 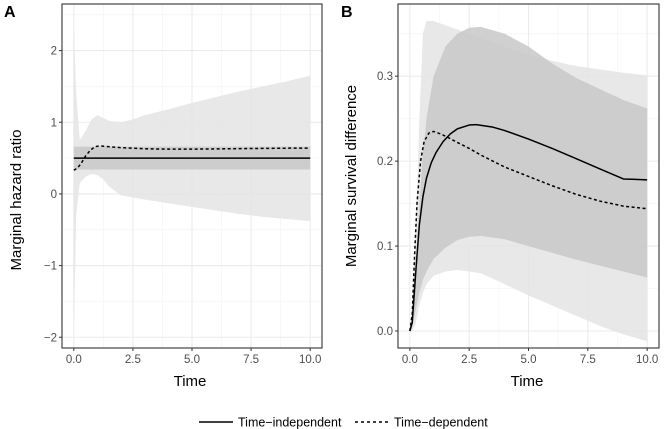 What do you see at coordinates (469, 360) in the screenshot?
I see `panel-b-x-tick-label: 2.5` at bounding box center [469, 360].